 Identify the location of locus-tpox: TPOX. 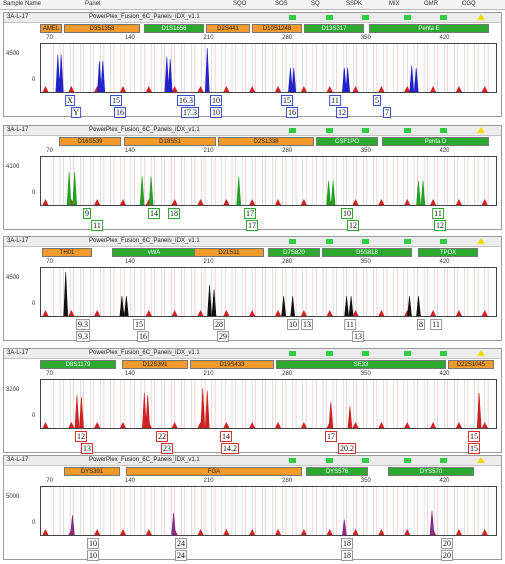
(448, 252).